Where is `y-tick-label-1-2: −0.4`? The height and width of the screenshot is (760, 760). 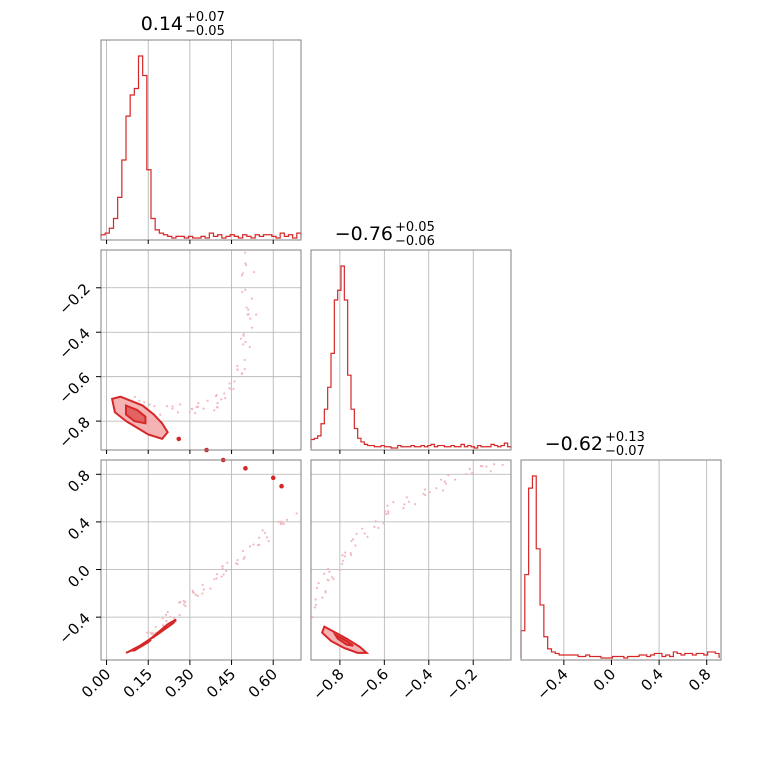 y-tick-label-1-2: −0.4 is located at coordinates (74, 343).